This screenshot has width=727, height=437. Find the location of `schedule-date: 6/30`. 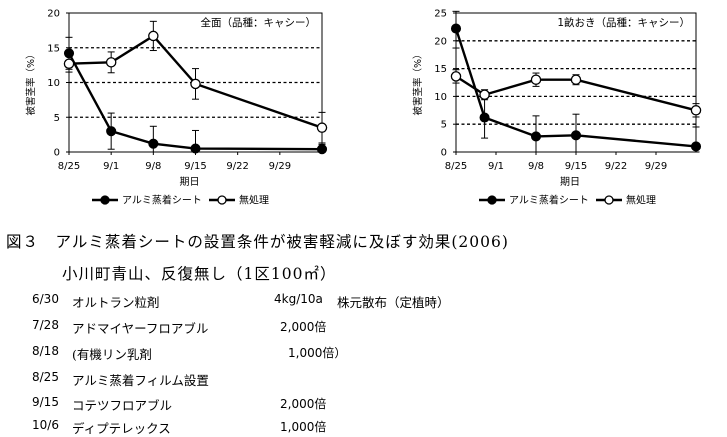

schedule-date: 6/30 is located at coordinates (45, 299).